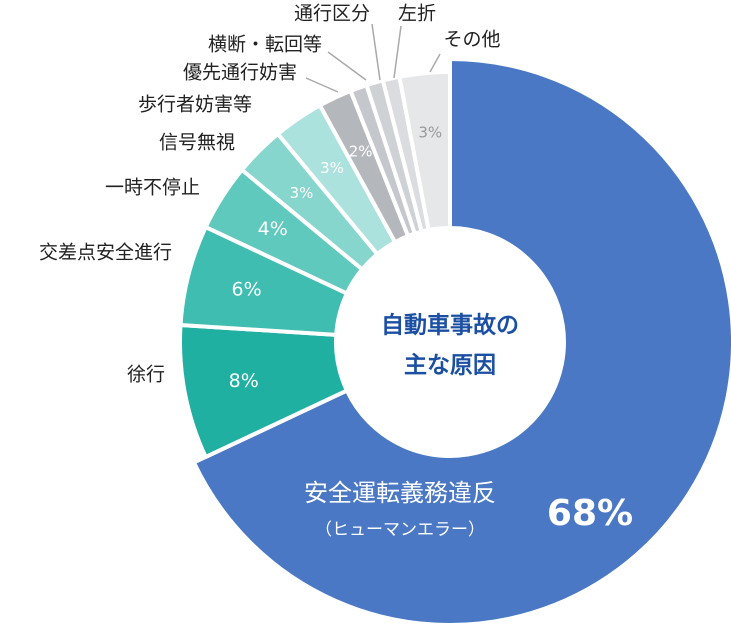 This screenshot has height=625, width=731. I want to click on donut-segment, so click(424, 151).